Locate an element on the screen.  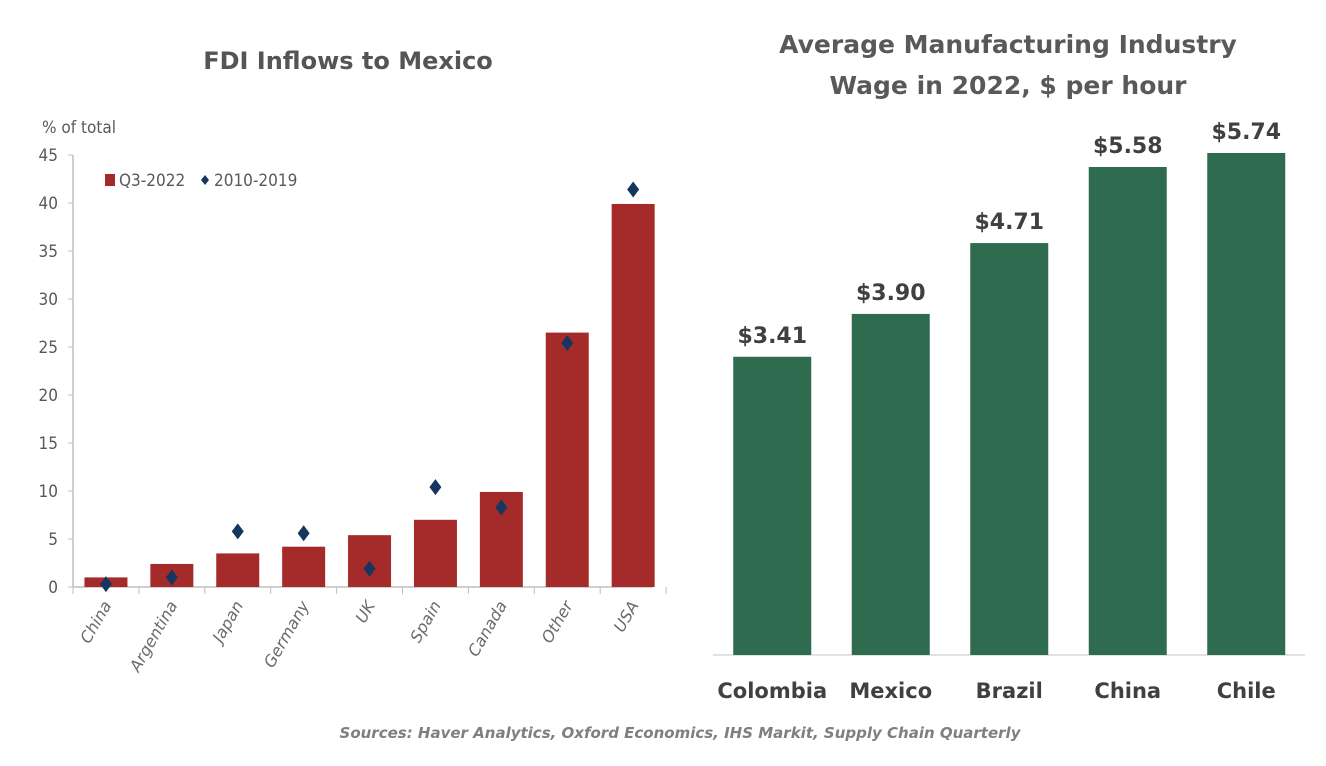
wage-chart-title-line1: Average Manufacturing Industry is located at coordinates (1008, 44).